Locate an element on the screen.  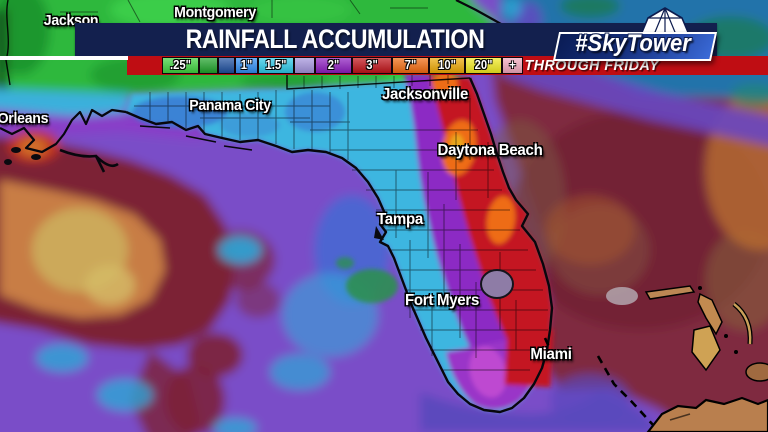
legend-swatch-label: 1" is located at coordinates (246, 65).